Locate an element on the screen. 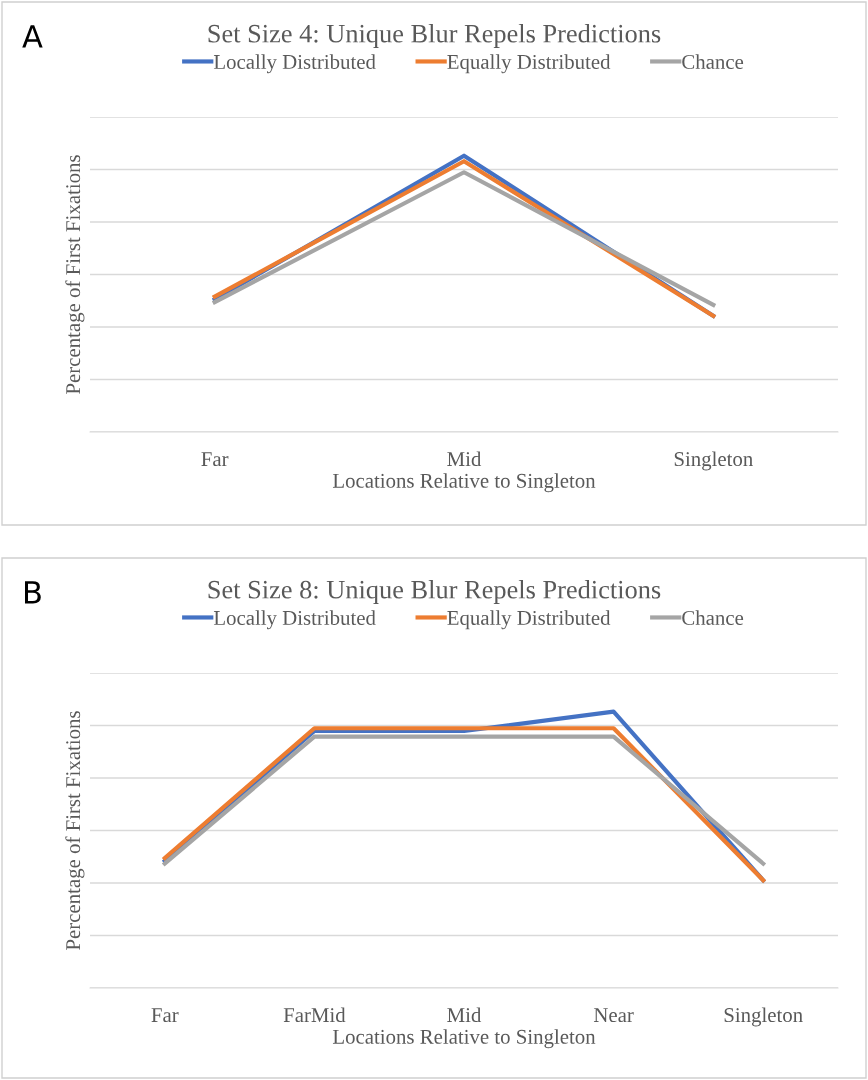  chart-title: Set Size 8: Unique Blur Repels Predictions is located at coordinates (434, 592).